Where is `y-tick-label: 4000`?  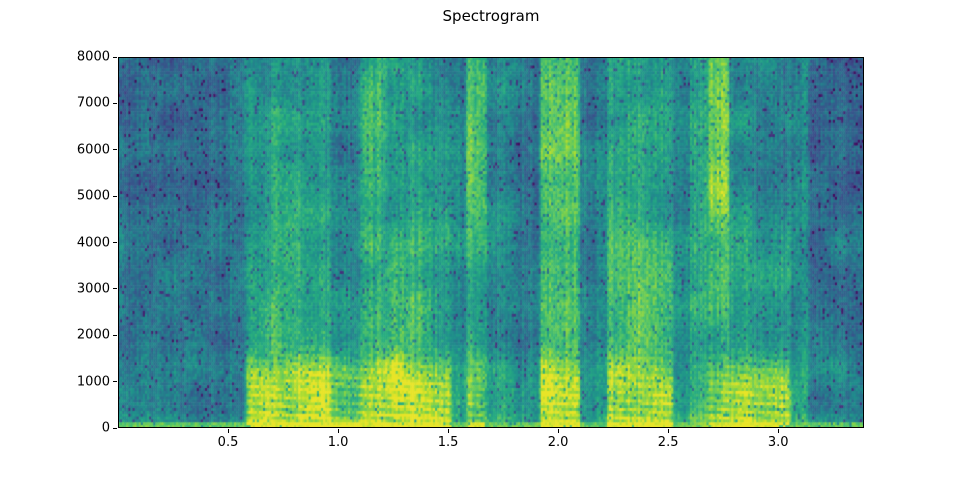 y-tick-label: 4000 is located at coordinates (93, 242).